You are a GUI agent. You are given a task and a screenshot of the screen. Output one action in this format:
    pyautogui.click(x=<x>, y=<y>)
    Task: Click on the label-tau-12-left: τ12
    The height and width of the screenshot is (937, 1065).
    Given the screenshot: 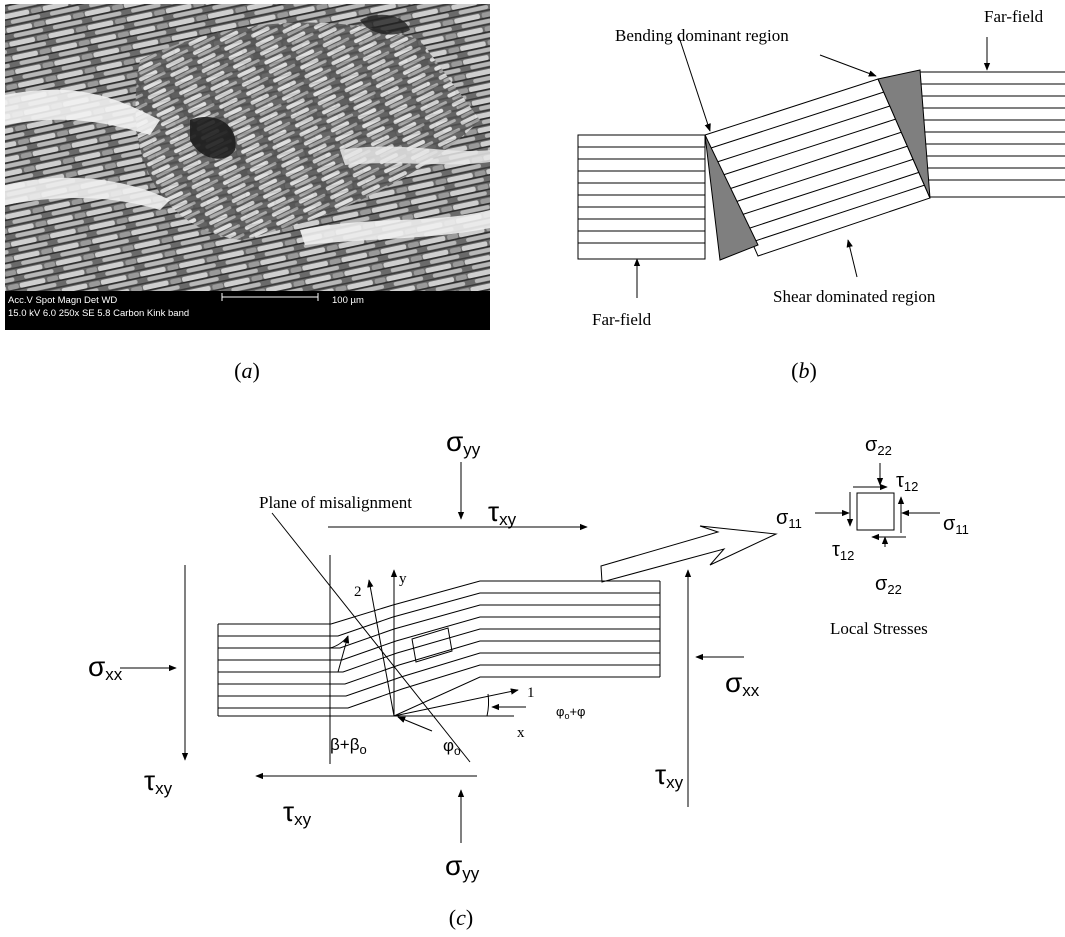 What is the action you would take?
    pyautogui.click(x=843, y=551)
    